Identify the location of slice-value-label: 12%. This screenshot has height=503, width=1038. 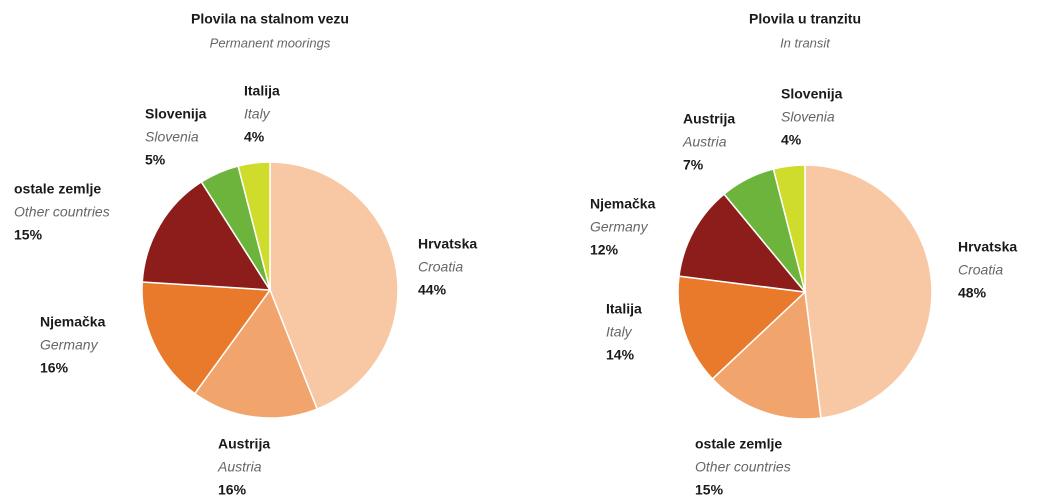
(604, 250).